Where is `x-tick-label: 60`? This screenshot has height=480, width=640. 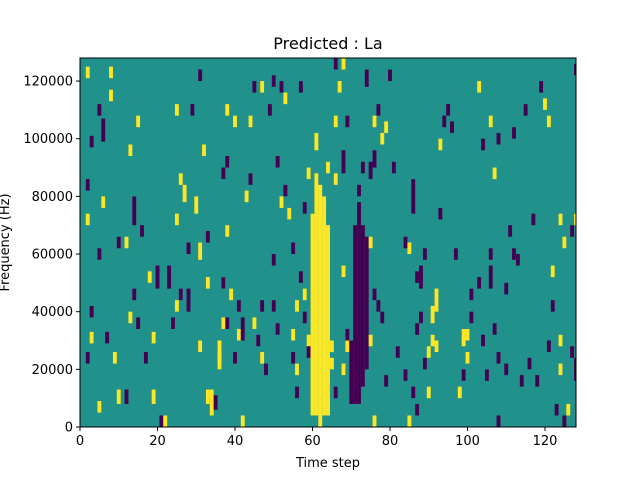 x-tick-label: 60 is located at coordinates (312, 441).